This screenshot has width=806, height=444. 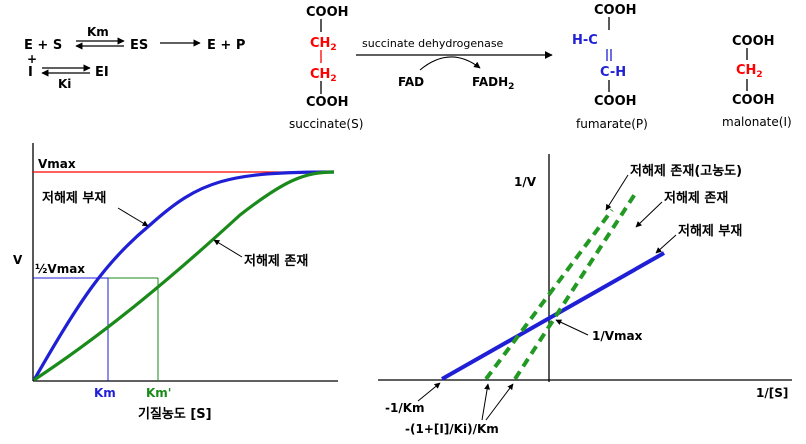 What do you see at coordinates (98, 32) in the screenshot?
I see `scheme-km-label: Km` at bounding box center [98, 32].